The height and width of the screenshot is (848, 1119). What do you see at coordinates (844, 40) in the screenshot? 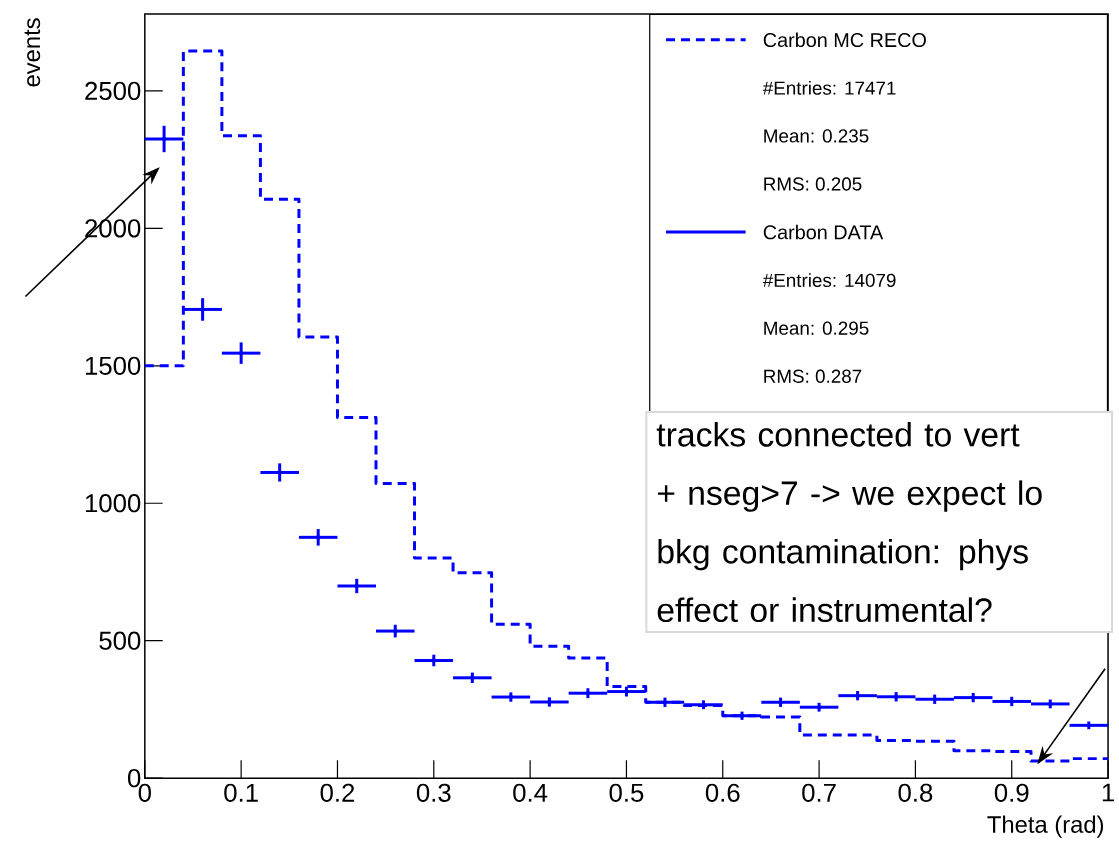
I see `legend-label: Carbon MC RECO` at bounding box center [844, 40].